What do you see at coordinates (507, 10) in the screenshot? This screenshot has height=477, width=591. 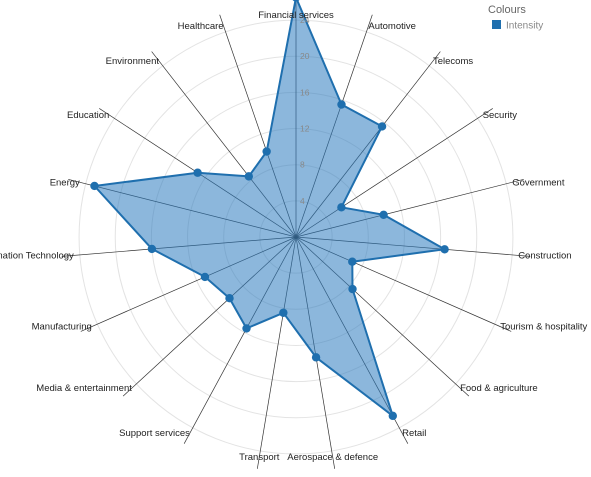 I see `legend-title: Colours` at bounding box center [507, 10].